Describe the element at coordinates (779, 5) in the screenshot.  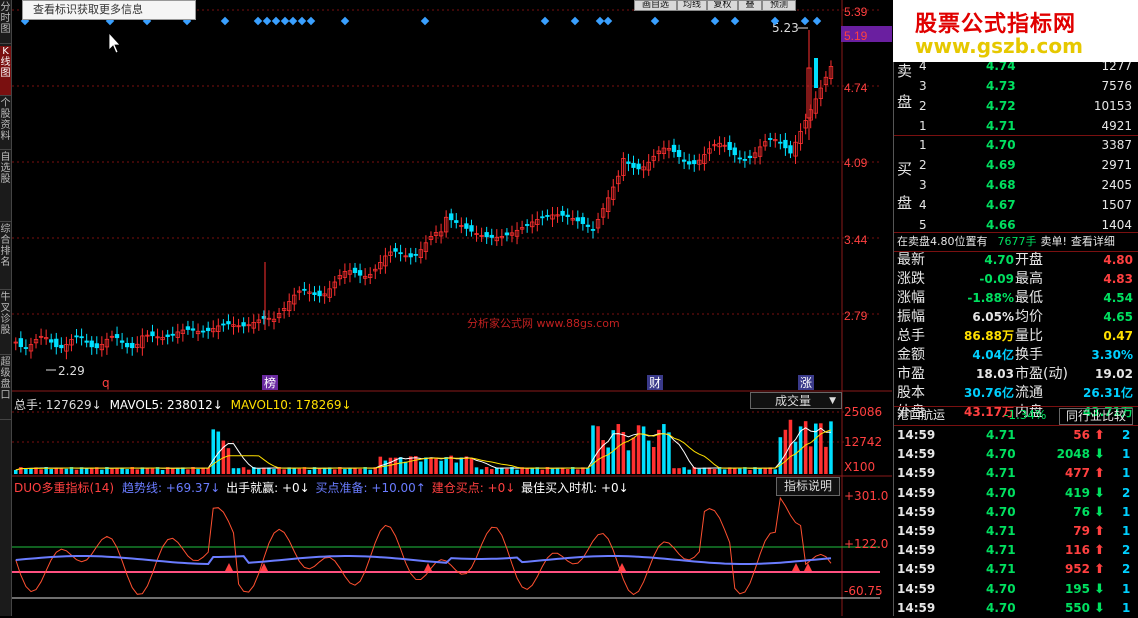
I see `toolbar-button: 预测` at that location.